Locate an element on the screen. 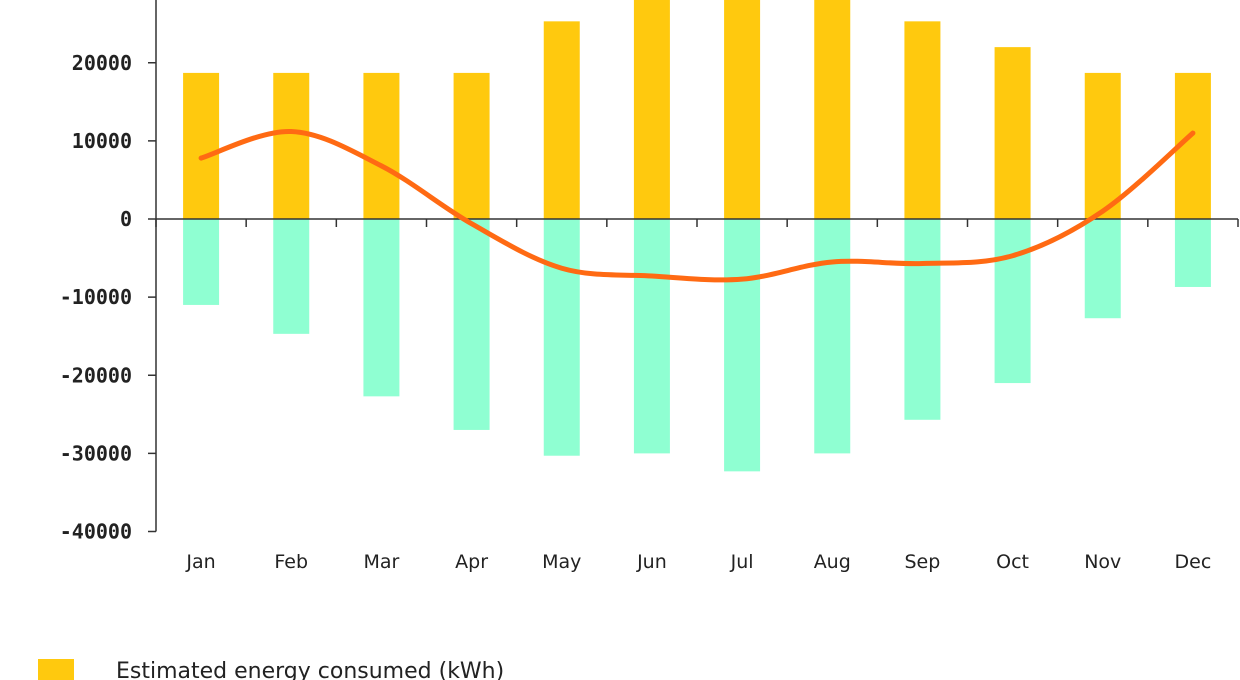 This screenshot has height=680, width=1240. legend: Estimated energy consumed (kWh) is located at coordinates (271, 669).